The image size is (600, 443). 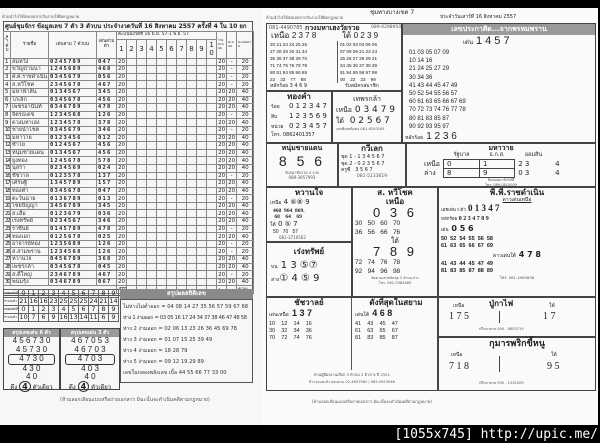 I want to click on digit-cell: 21, so click(x=103, y=301).